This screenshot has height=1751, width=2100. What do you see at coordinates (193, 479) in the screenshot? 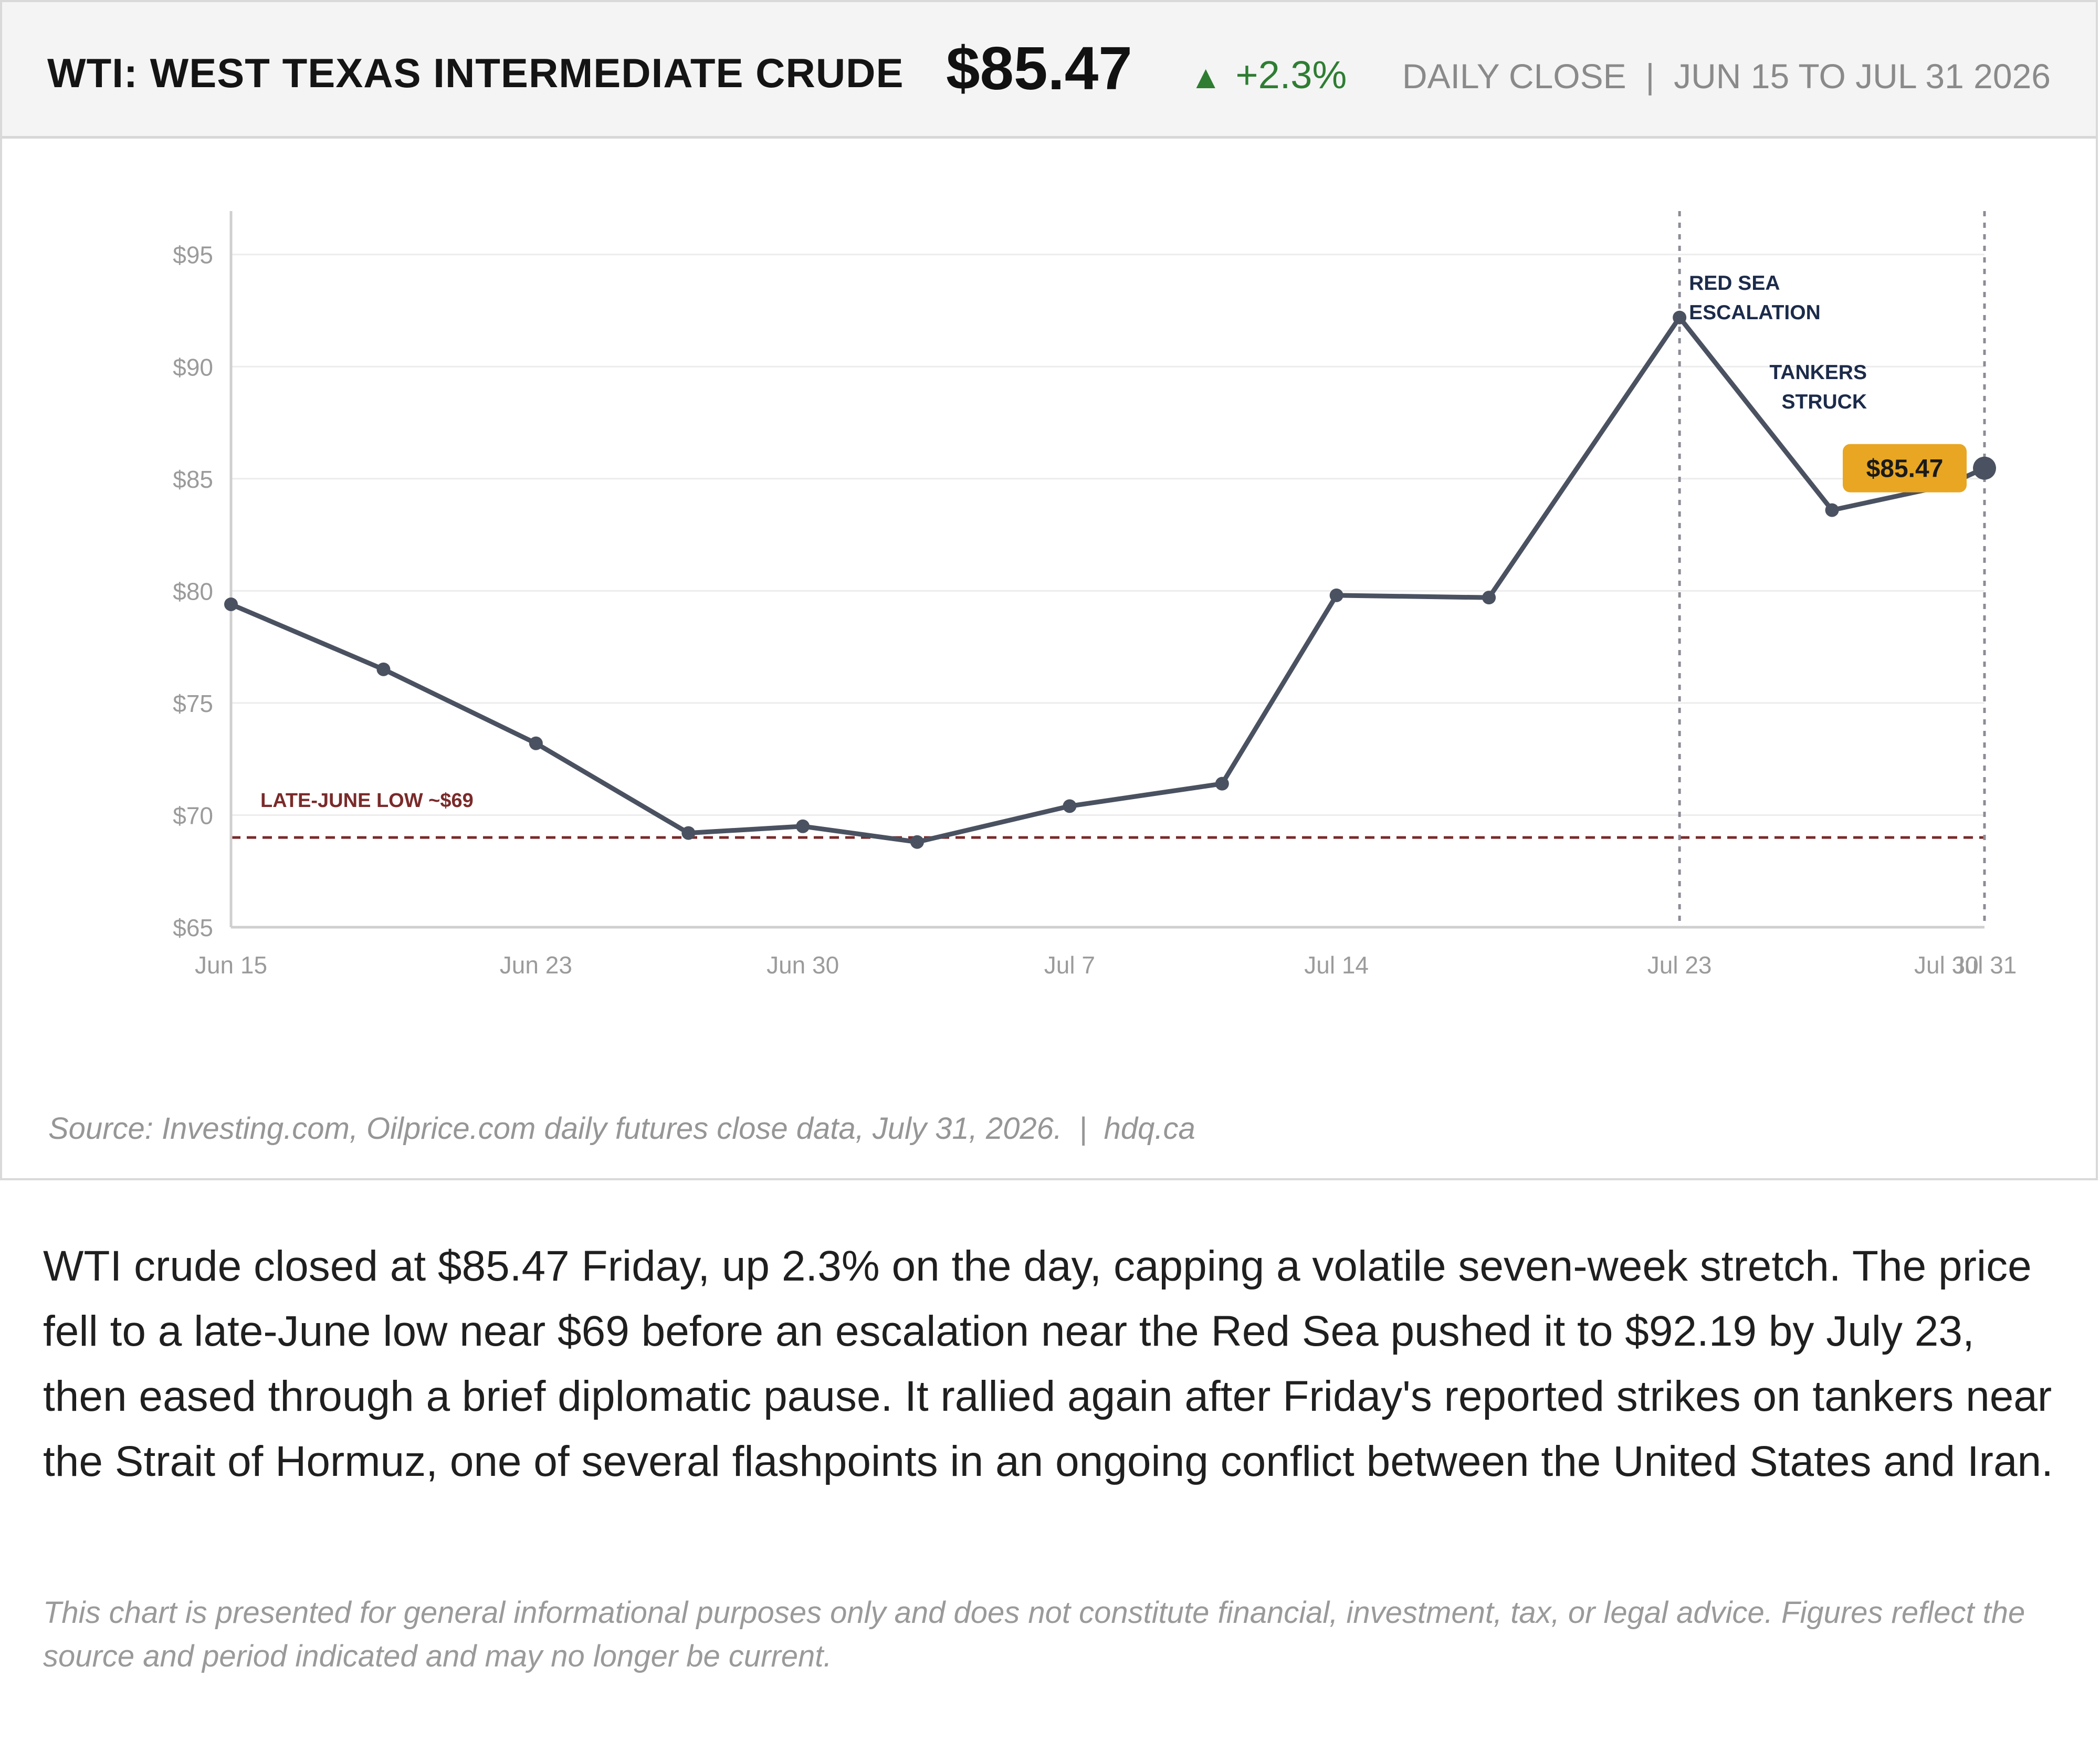
I see `y-tick-label: $85` at bounding box center [193, 479].